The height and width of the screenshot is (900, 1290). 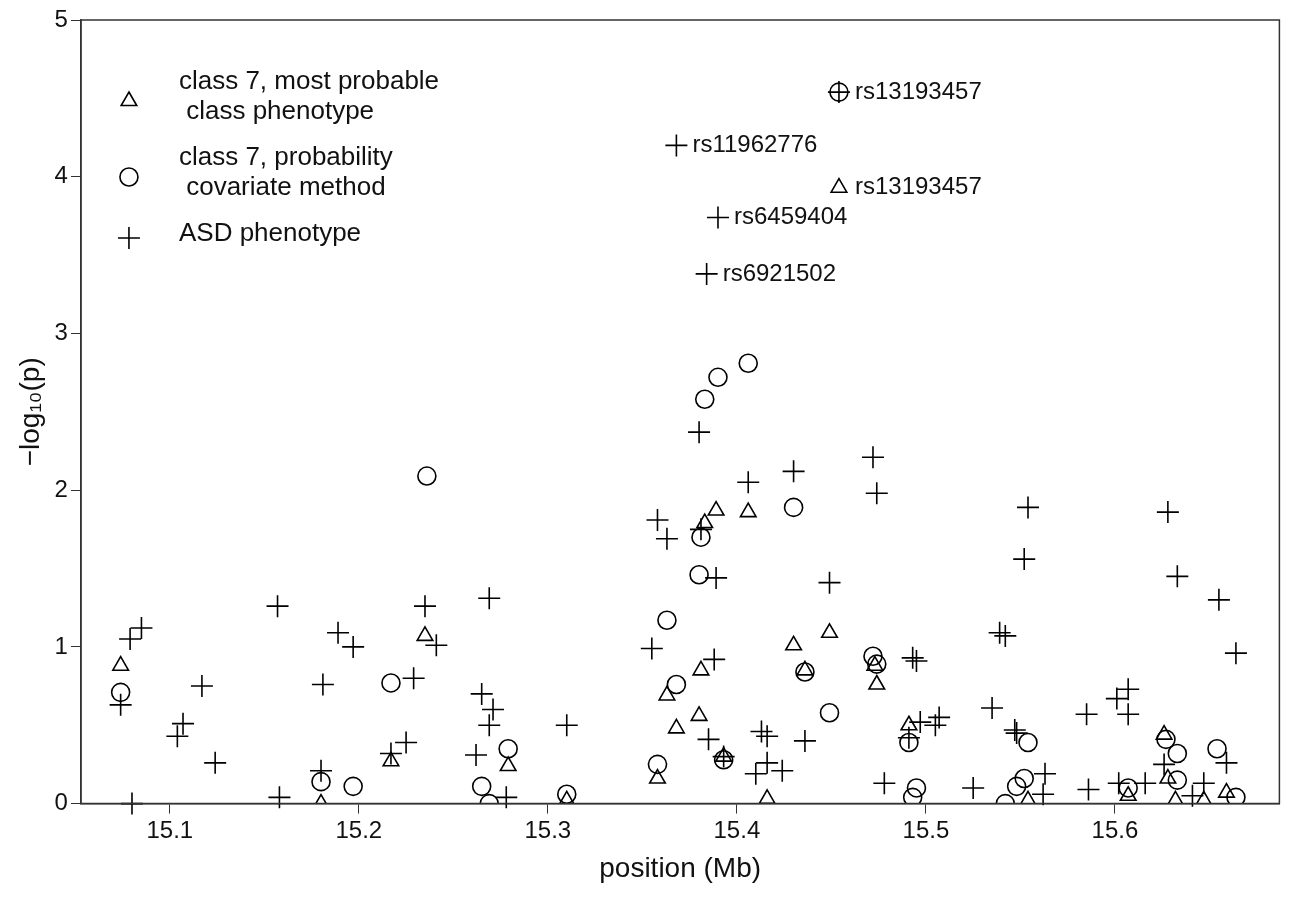 What do you see at coordinates (1115, 829) in the screenshot?
I see `x-tick-label: 15.6` at bounding box center [1115, 829].